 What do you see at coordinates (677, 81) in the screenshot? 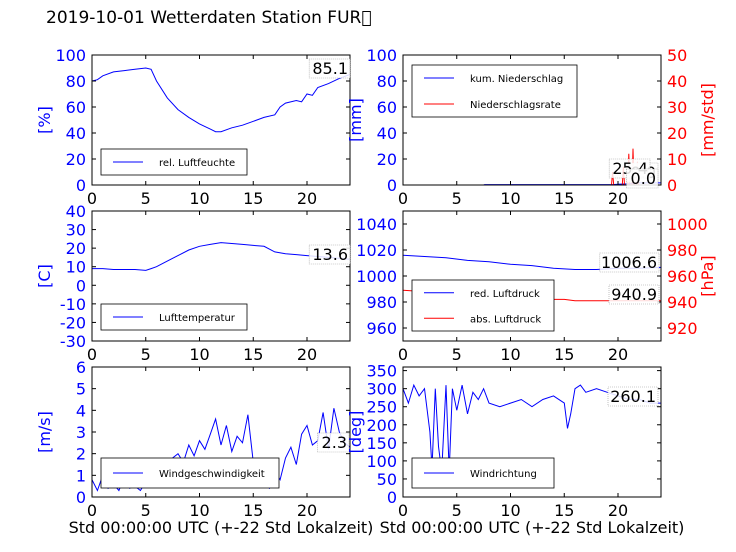
I see `y2-tick-label: 40` at bounding box center [677, 81].